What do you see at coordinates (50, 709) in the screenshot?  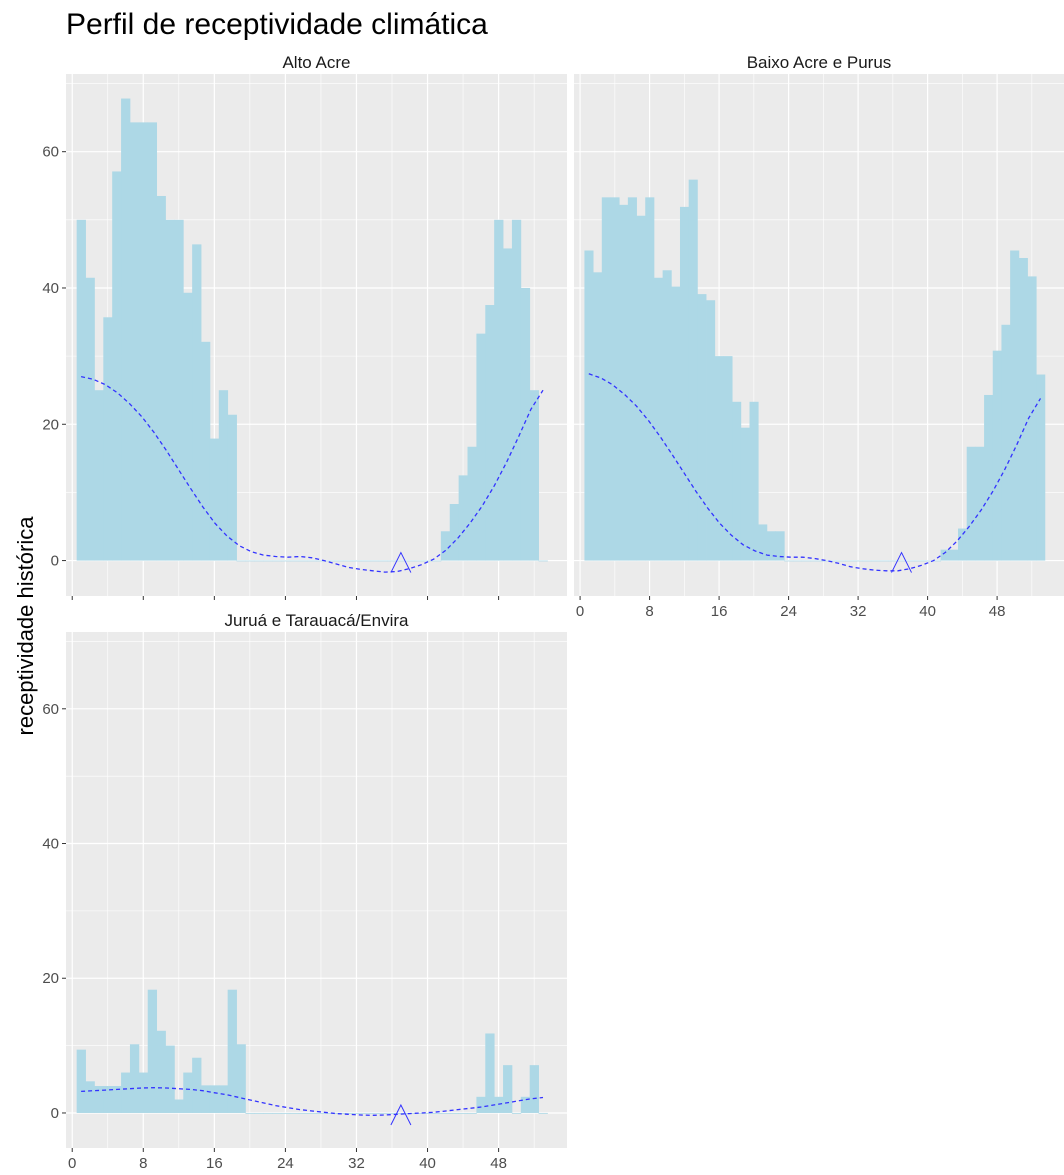 I see `y-tick-label: 60` at bounding box center [50, 709].